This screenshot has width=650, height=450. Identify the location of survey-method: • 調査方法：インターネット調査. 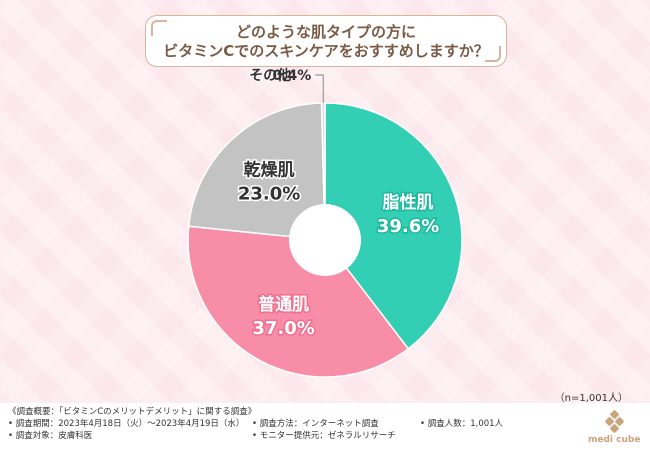
(315, 424).